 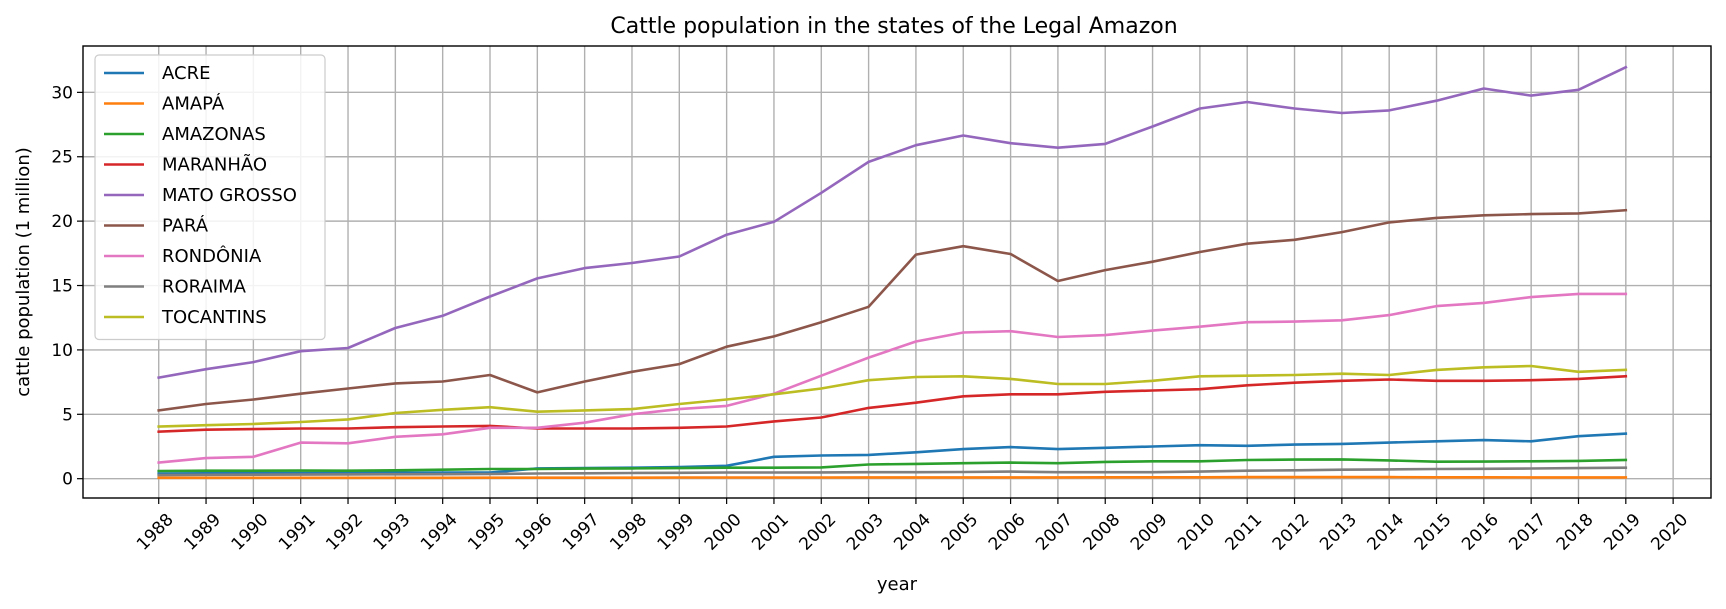 I want to click on y-tick-label: 0, so click(x=67, y=480).